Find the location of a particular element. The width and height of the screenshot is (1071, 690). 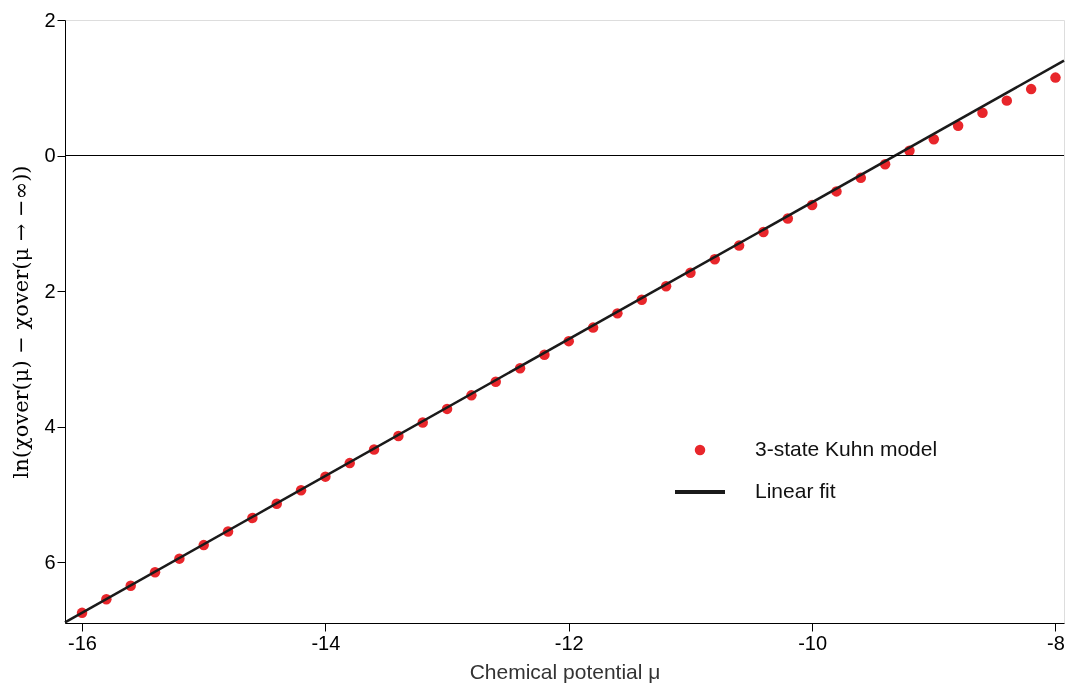

x-tick-label: -12 is located at coordinates (569, 642).